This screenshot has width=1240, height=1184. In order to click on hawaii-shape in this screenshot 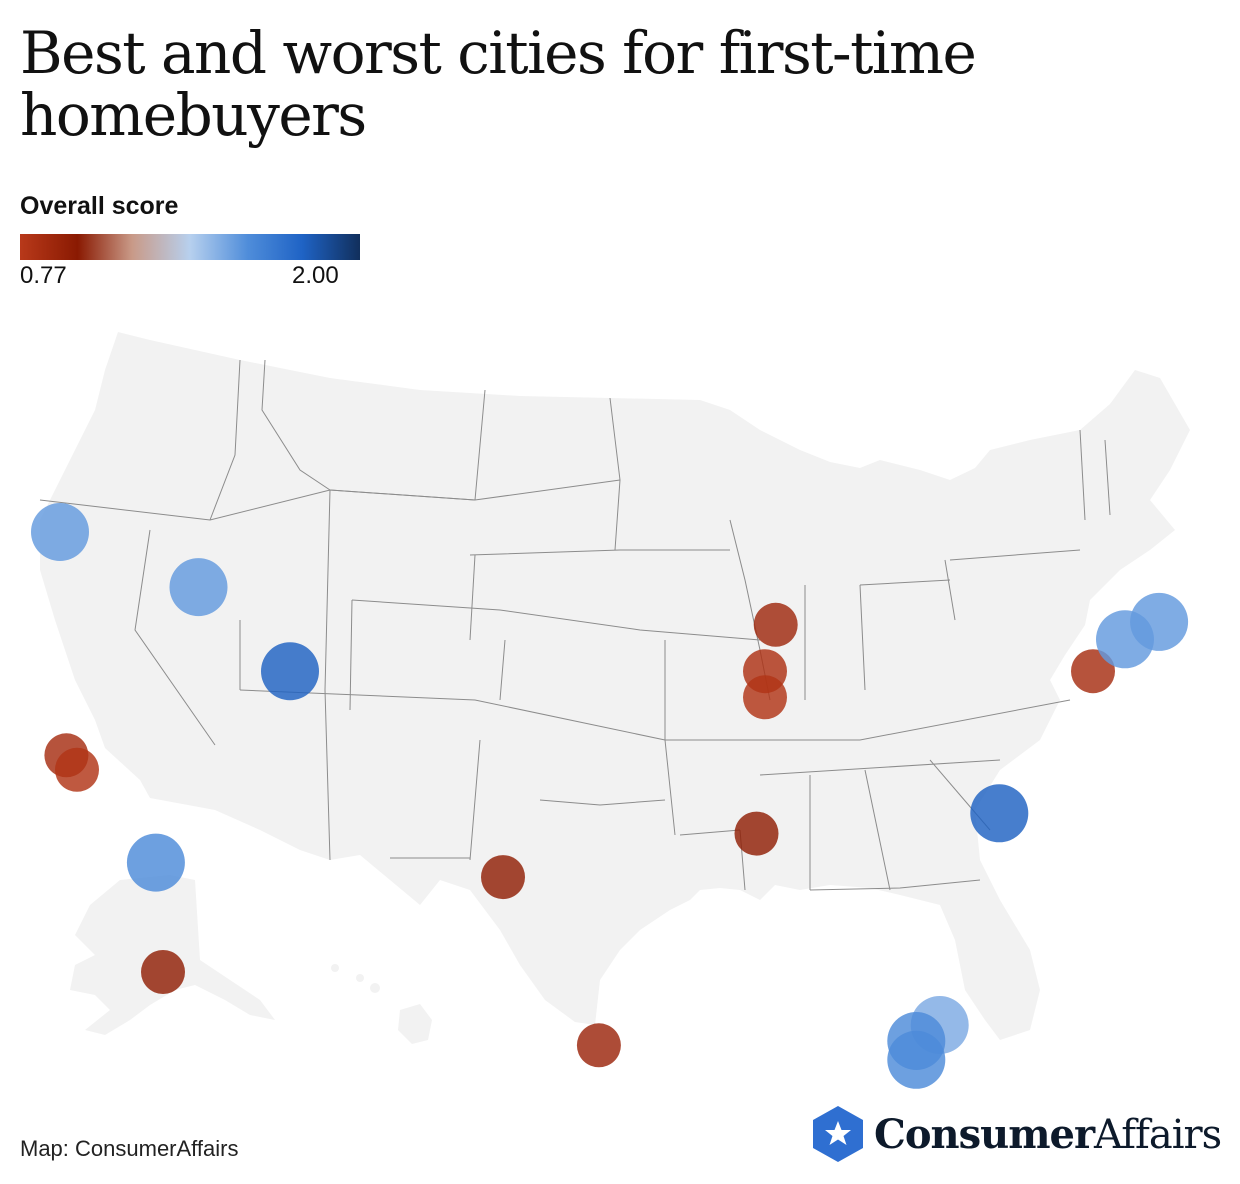, I will do `click(415, 1024)`.